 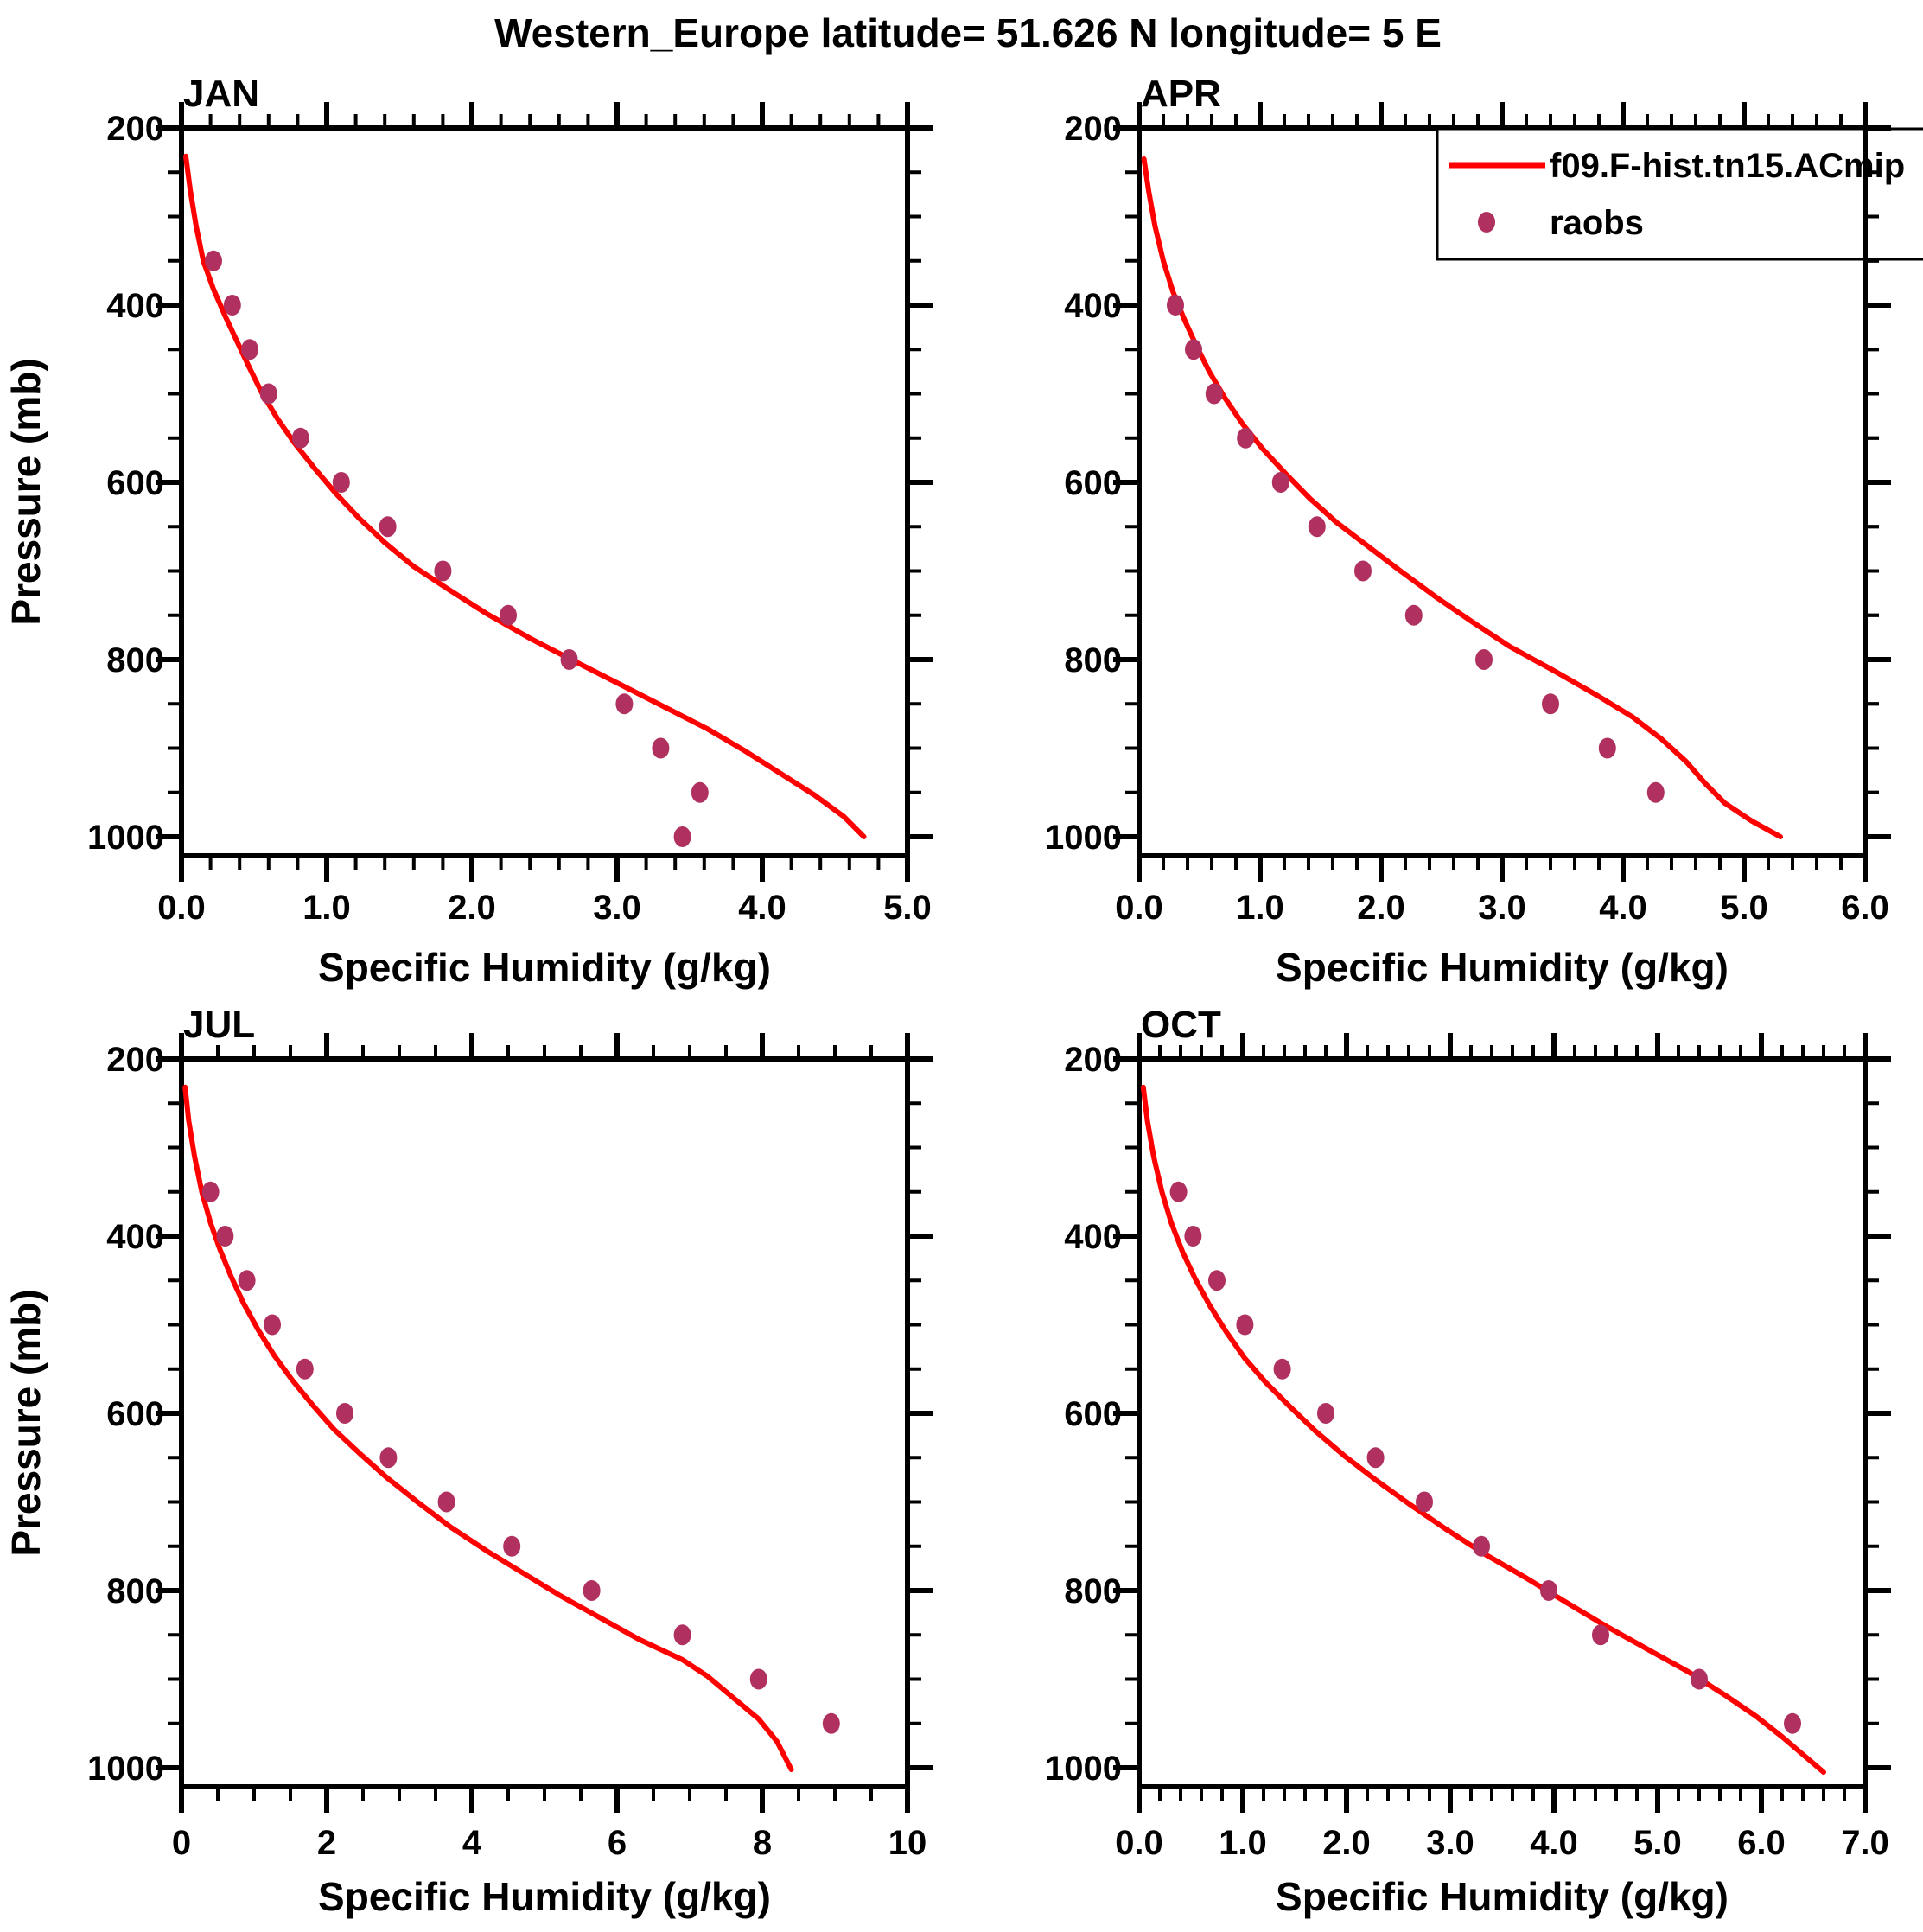 I want to click on x-tick-label: 2.0, so click(x=1346, y=1843).